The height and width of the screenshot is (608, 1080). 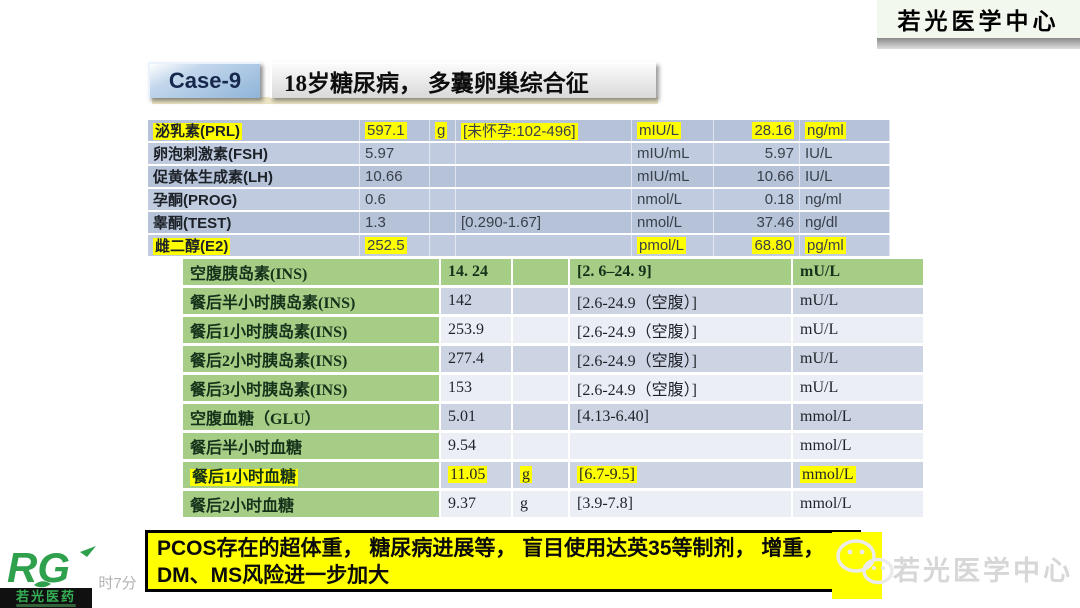 I want to click on hormone-row-cell: 28.16, so click(x=757, y=130).